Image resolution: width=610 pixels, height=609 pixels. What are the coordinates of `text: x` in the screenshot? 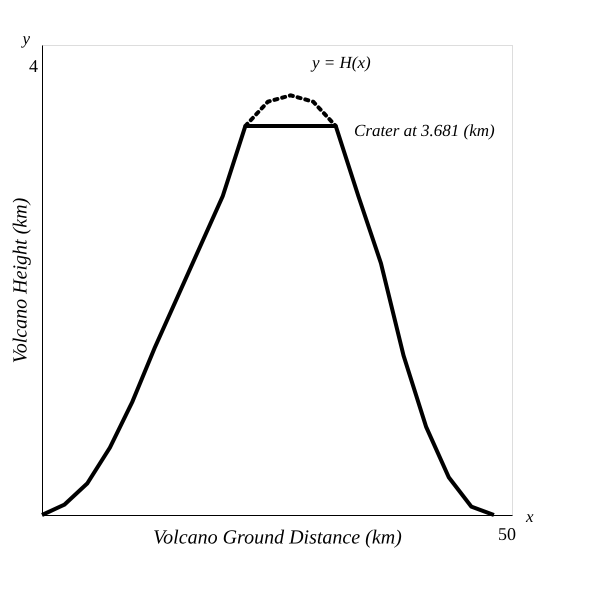 It's located at (529, 516).